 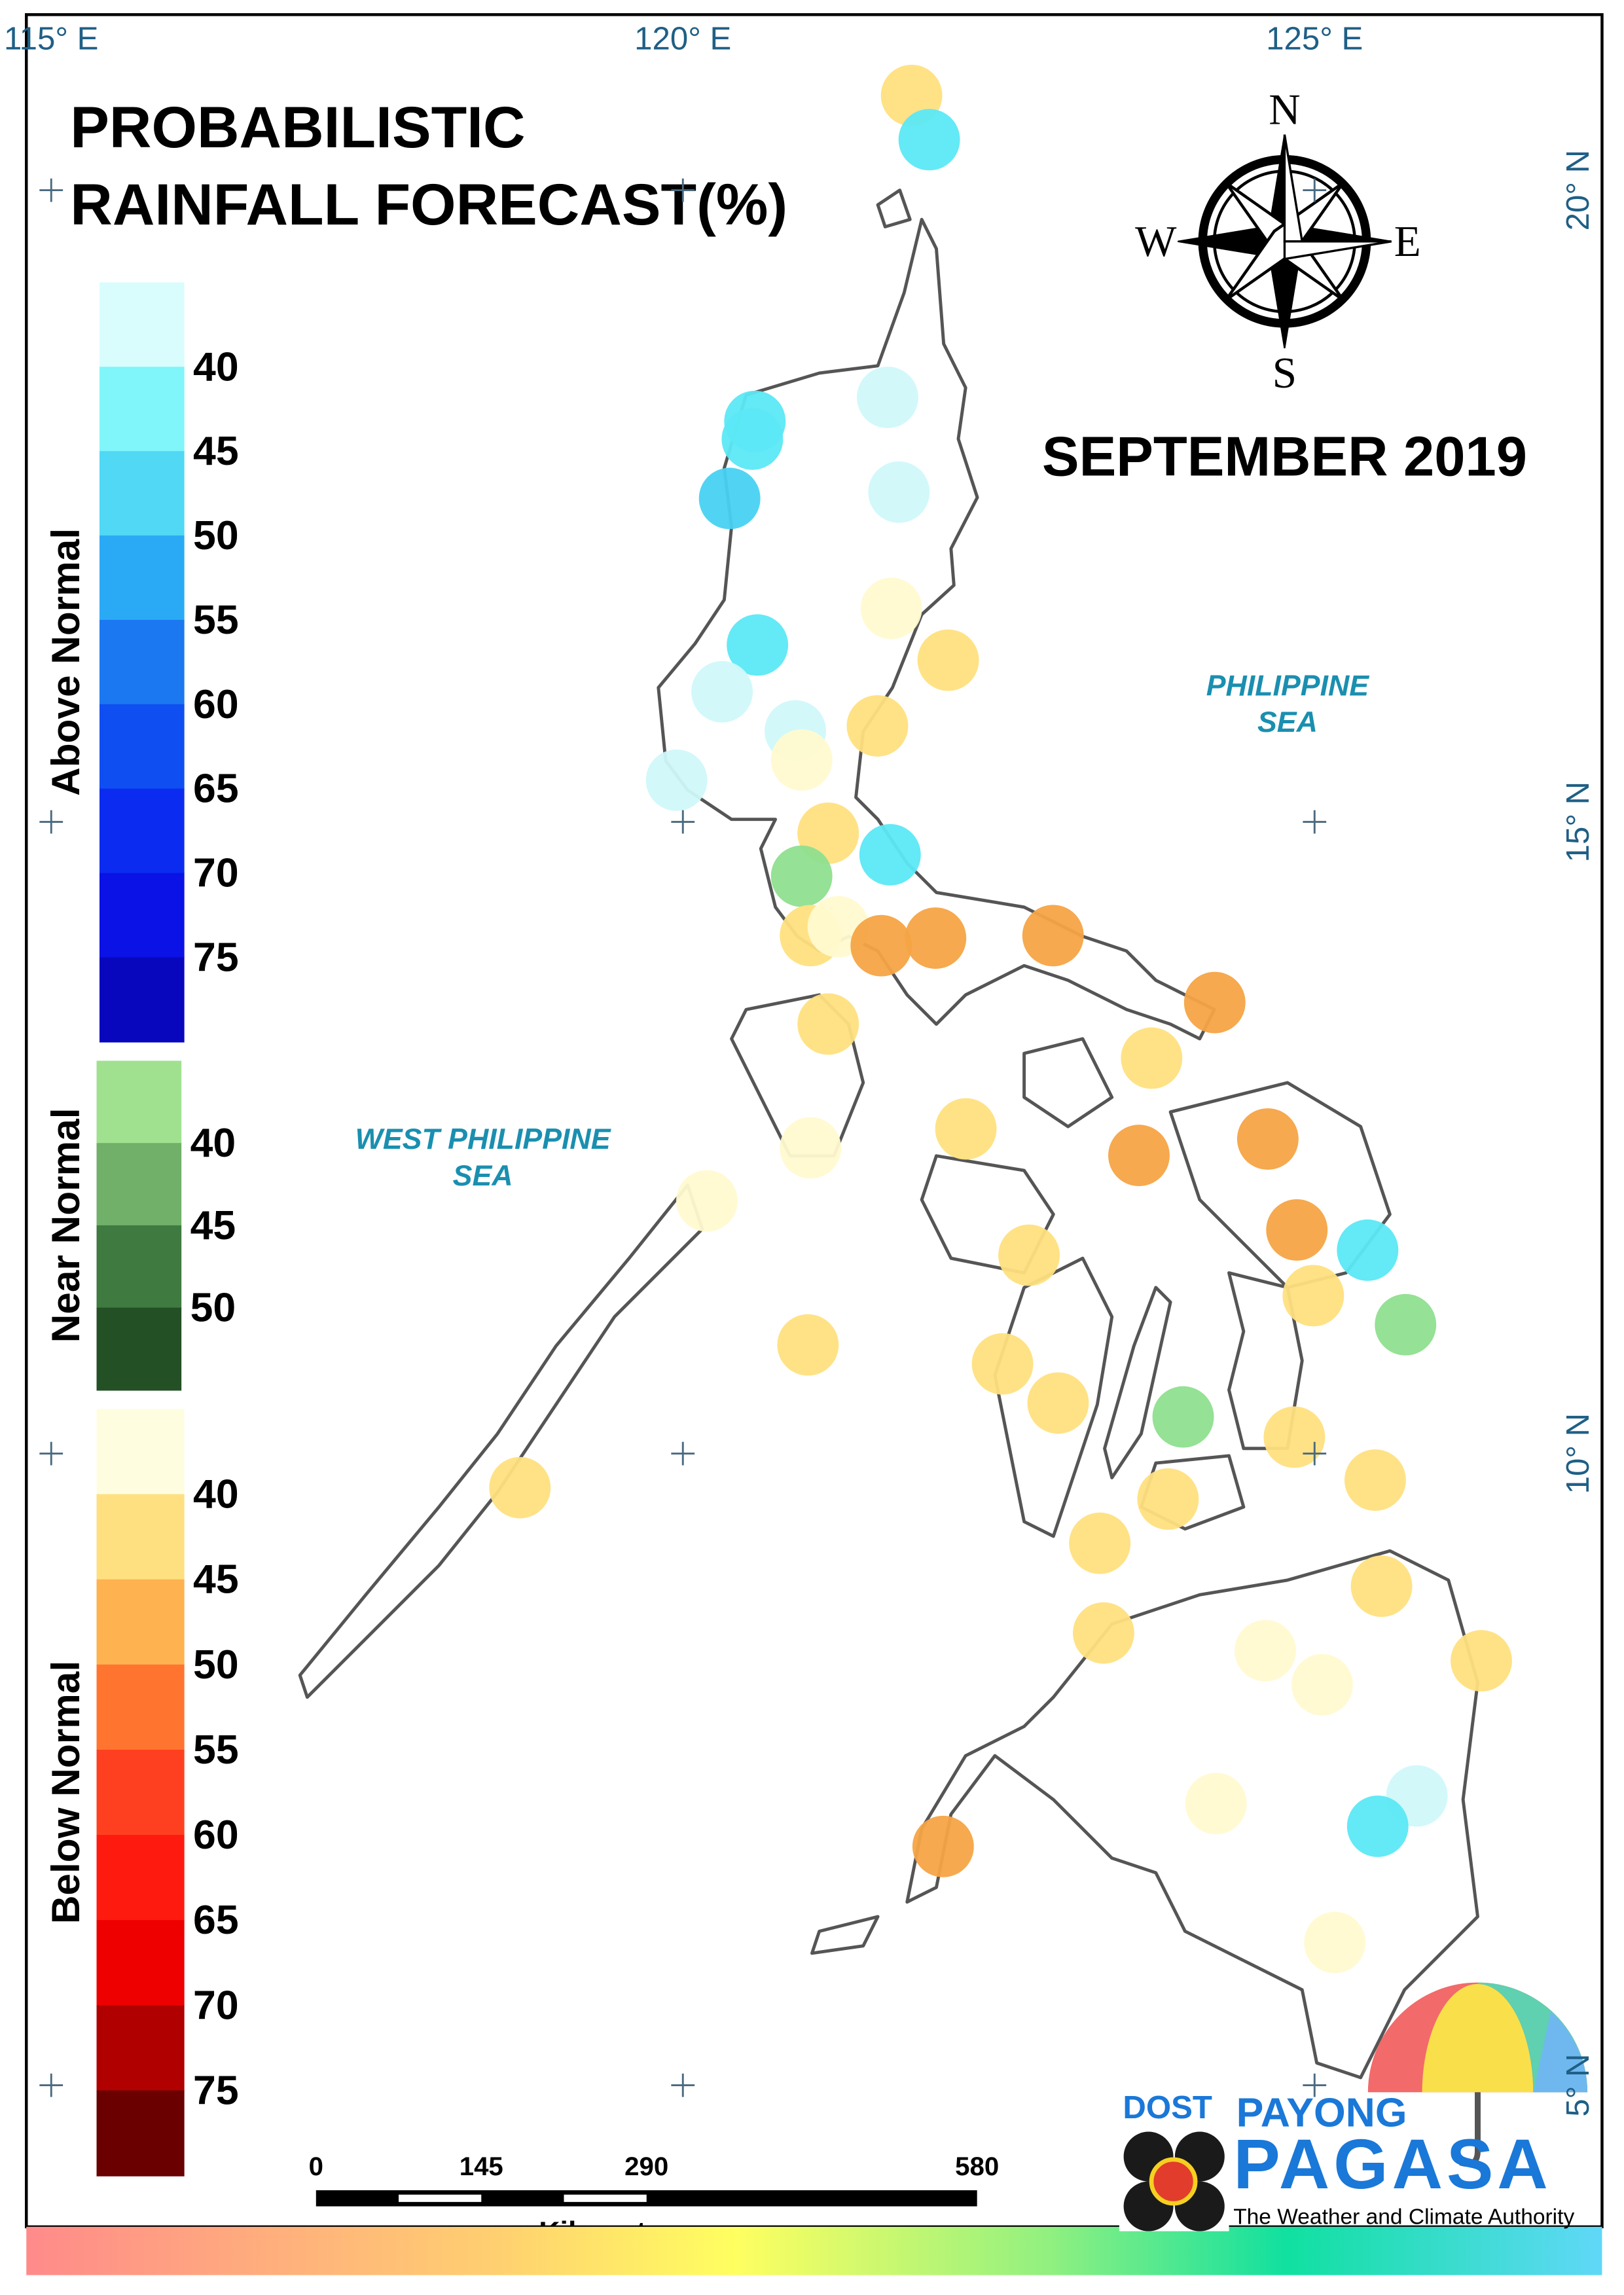 What do you see at coordinates (977, 2166) in the screenshot?
I see `scale-label: 580` at bounding box center [977, 2166].